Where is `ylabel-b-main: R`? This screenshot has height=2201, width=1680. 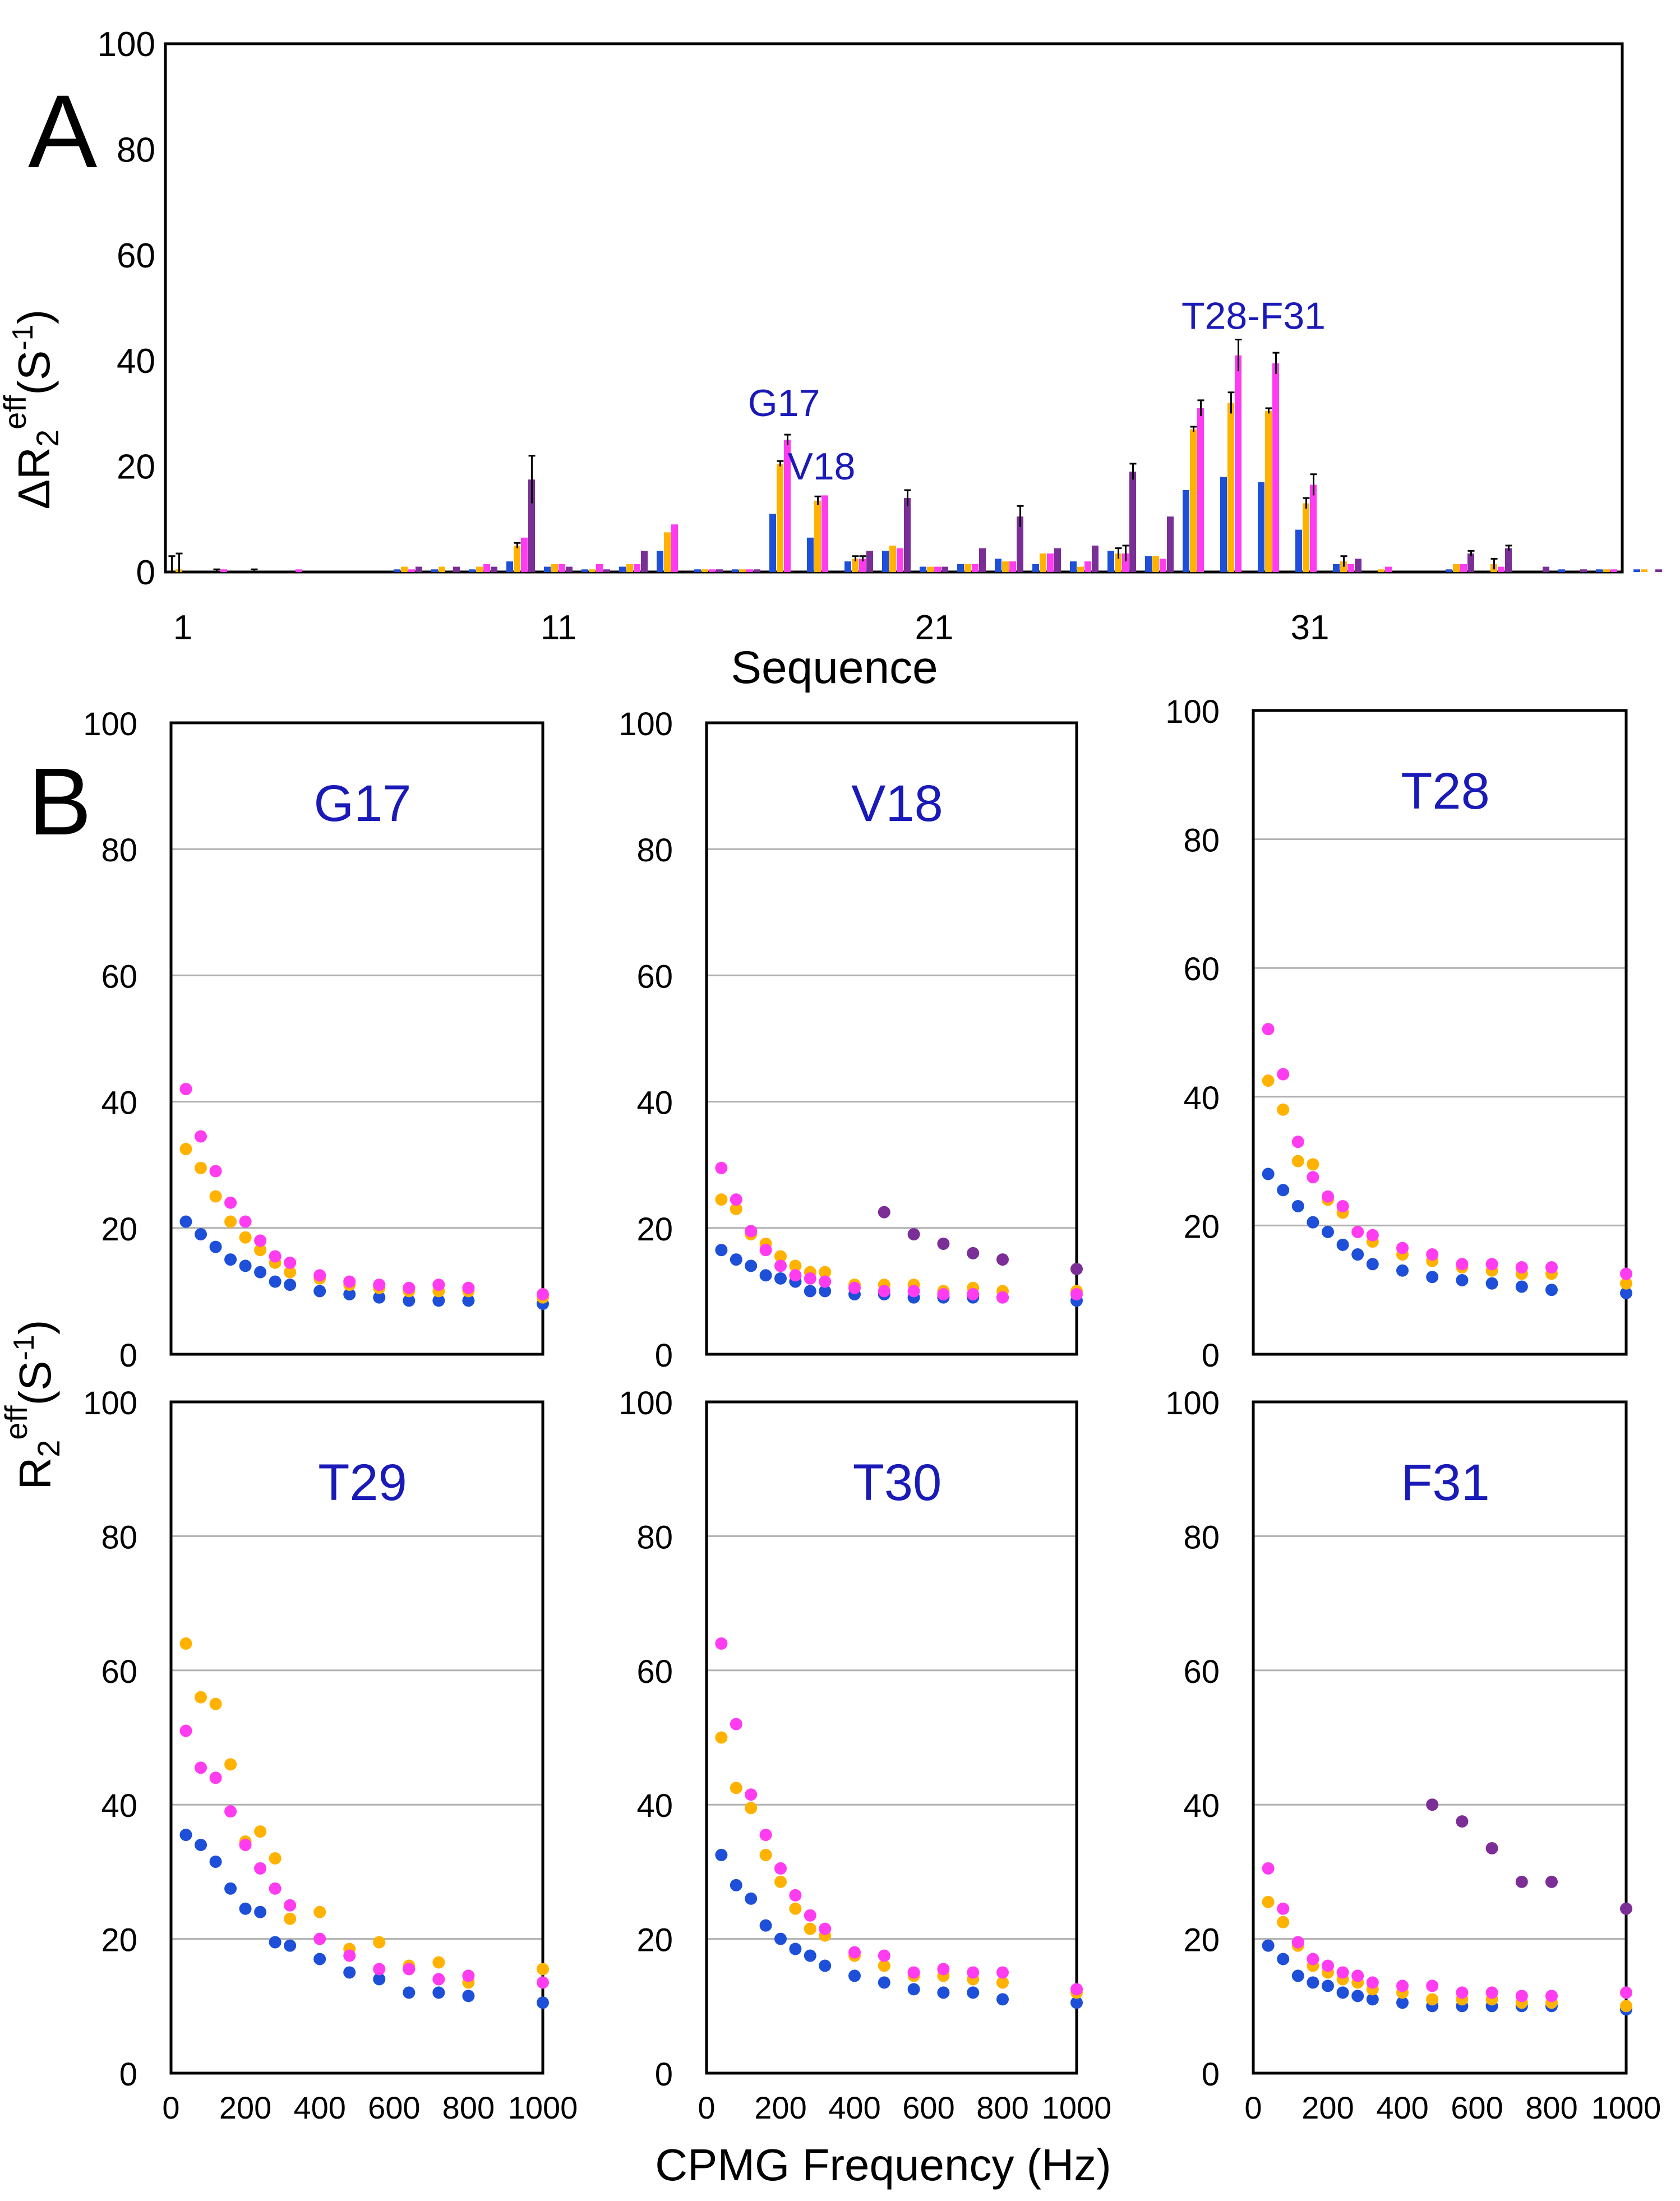
ylabel-b-main: R is located at coordinates (35, 1473).